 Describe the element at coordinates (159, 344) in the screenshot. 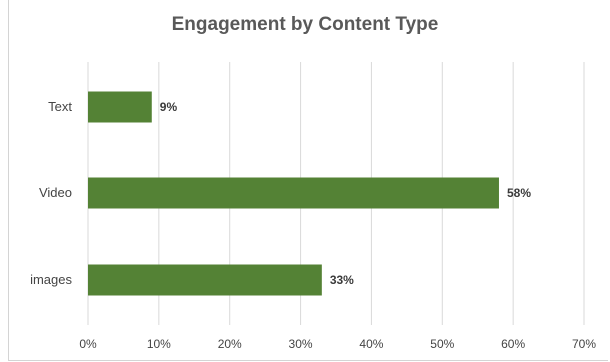

I see `x-tick-label: 10%` at that location.